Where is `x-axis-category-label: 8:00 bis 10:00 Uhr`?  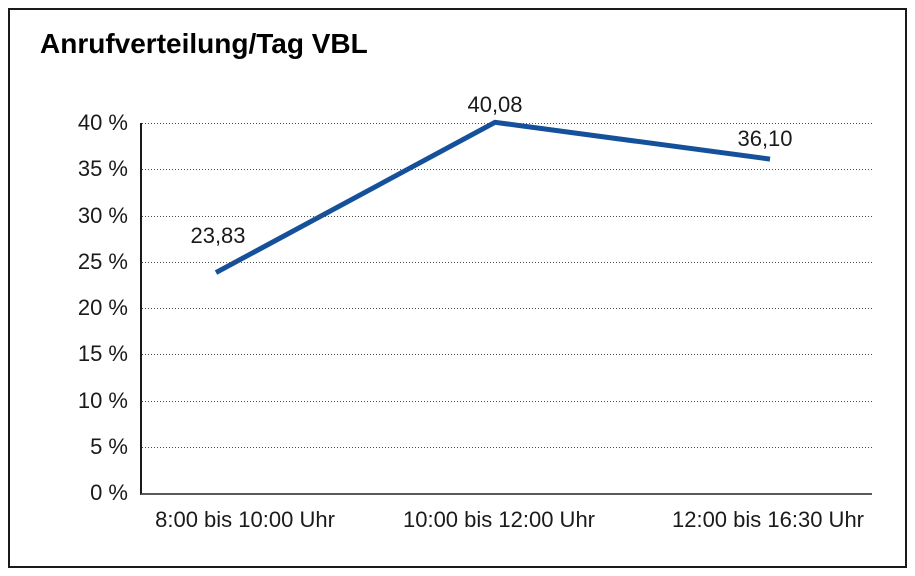 x-axis-category-label: 8:00 bis 10:00 Uhr is located at coordinates (245, 519).